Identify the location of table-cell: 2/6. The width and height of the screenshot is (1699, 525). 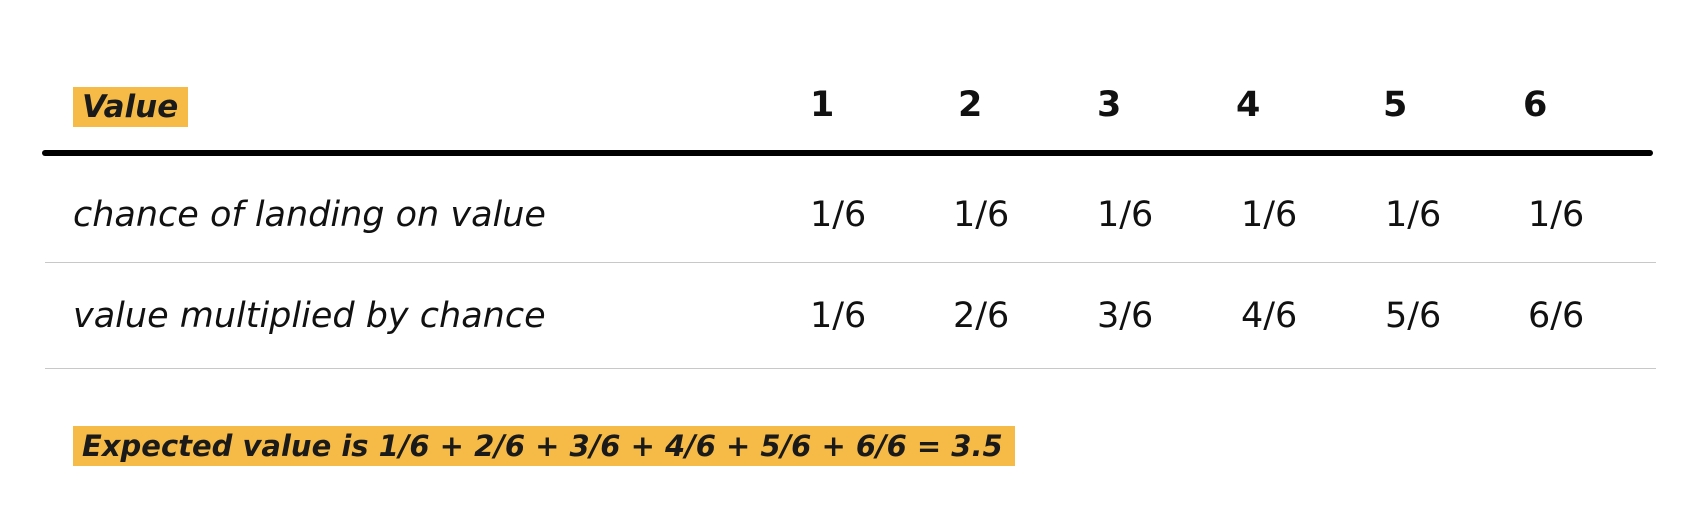
(981, 316).